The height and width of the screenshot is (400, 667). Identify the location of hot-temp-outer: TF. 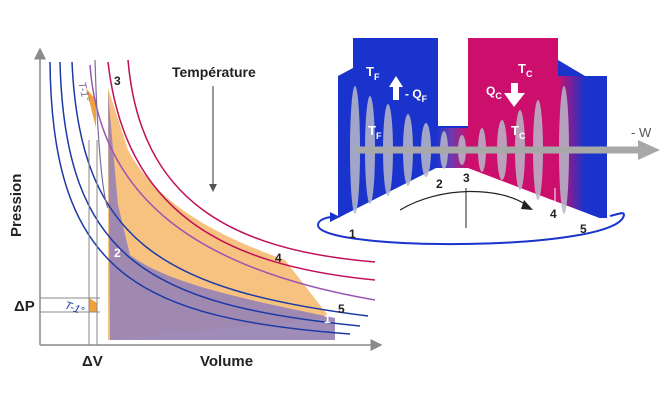
(373, 73).